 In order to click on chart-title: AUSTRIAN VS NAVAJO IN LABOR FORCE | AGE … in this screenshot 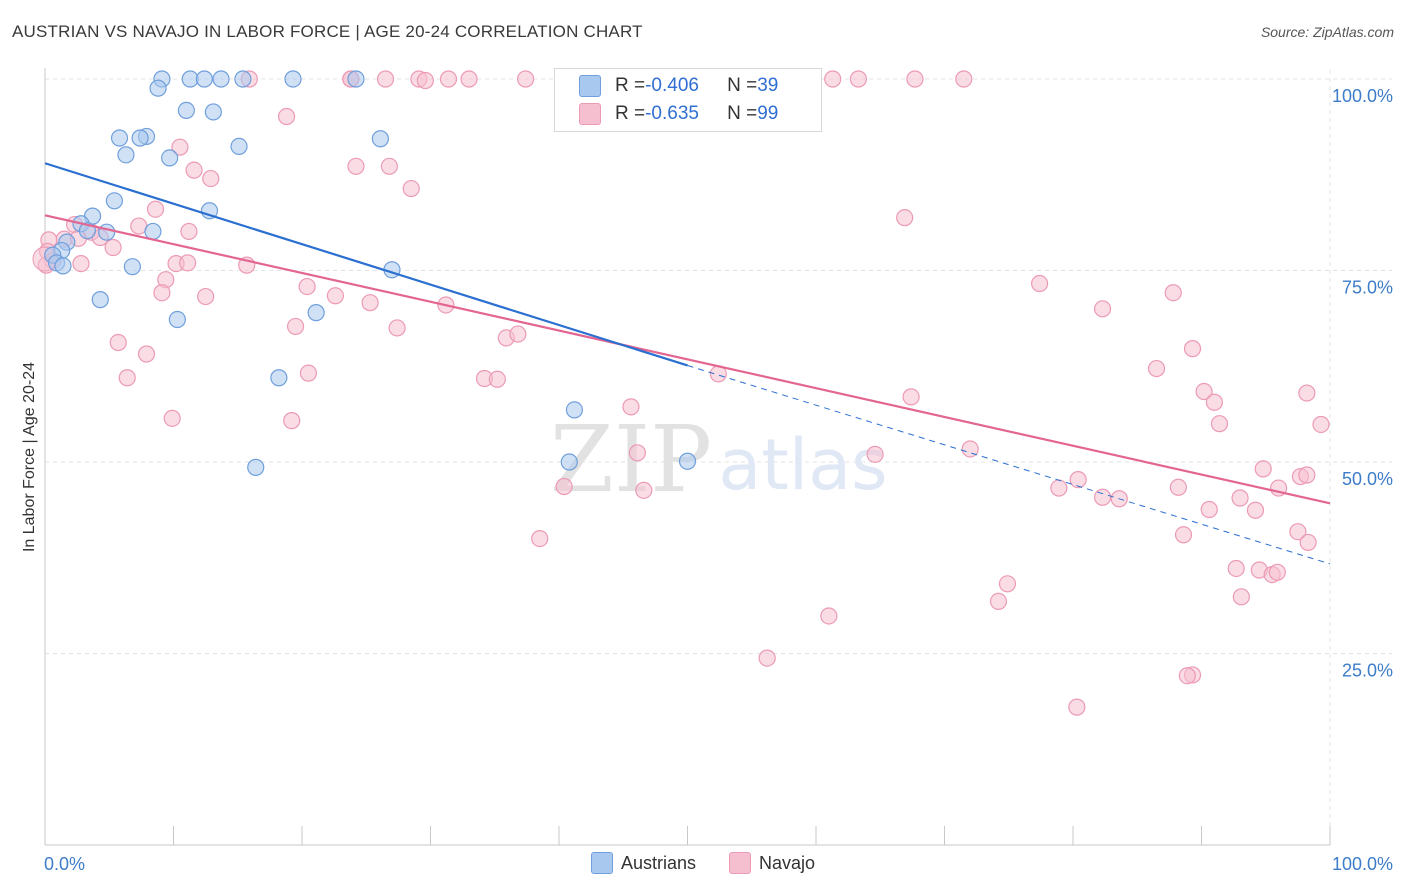, I will do `click(327, 31)`.